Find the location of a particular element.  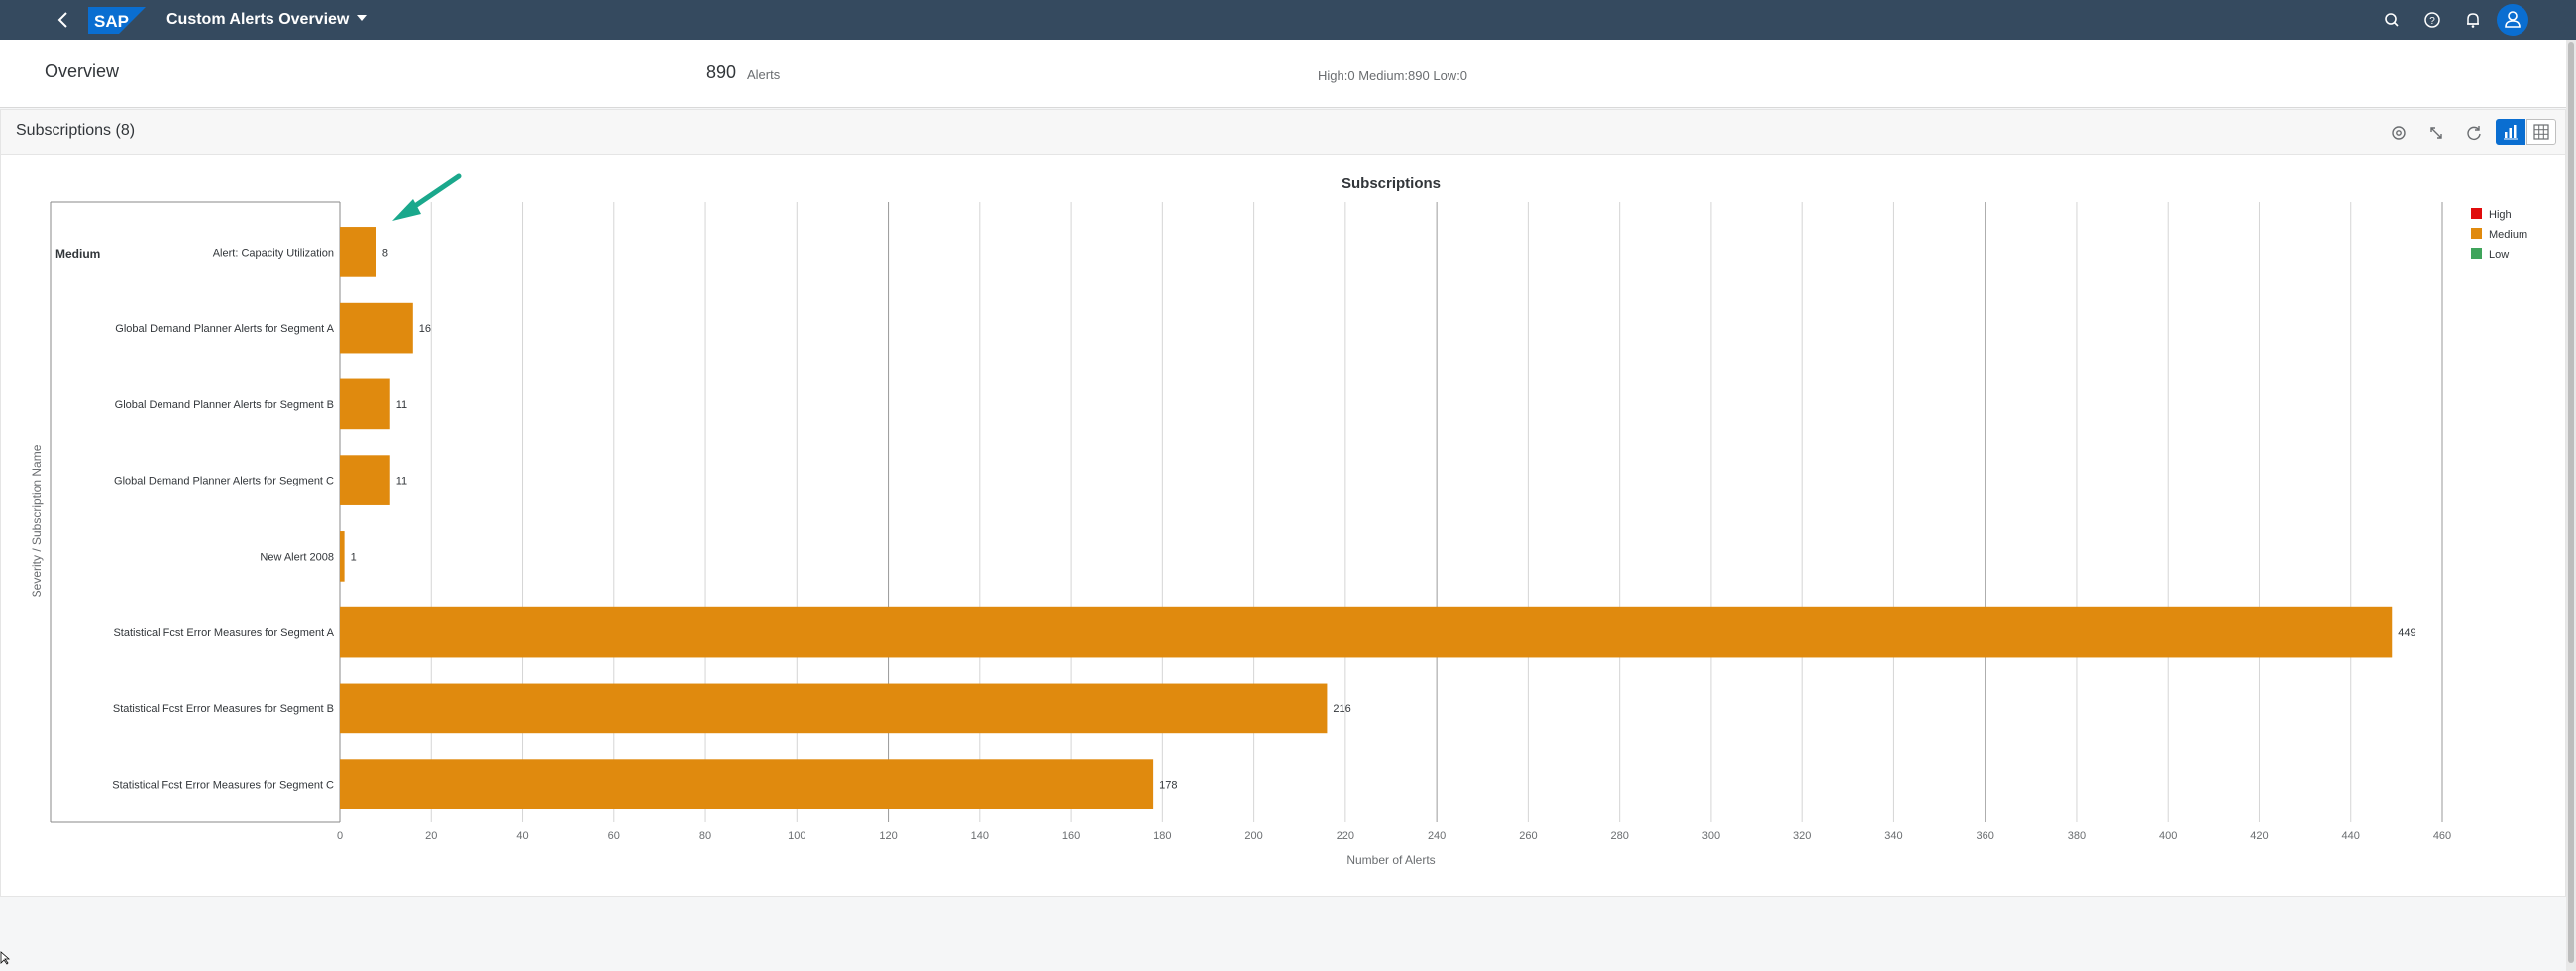

legend-label: Low is located at coordinates (2499, 255).